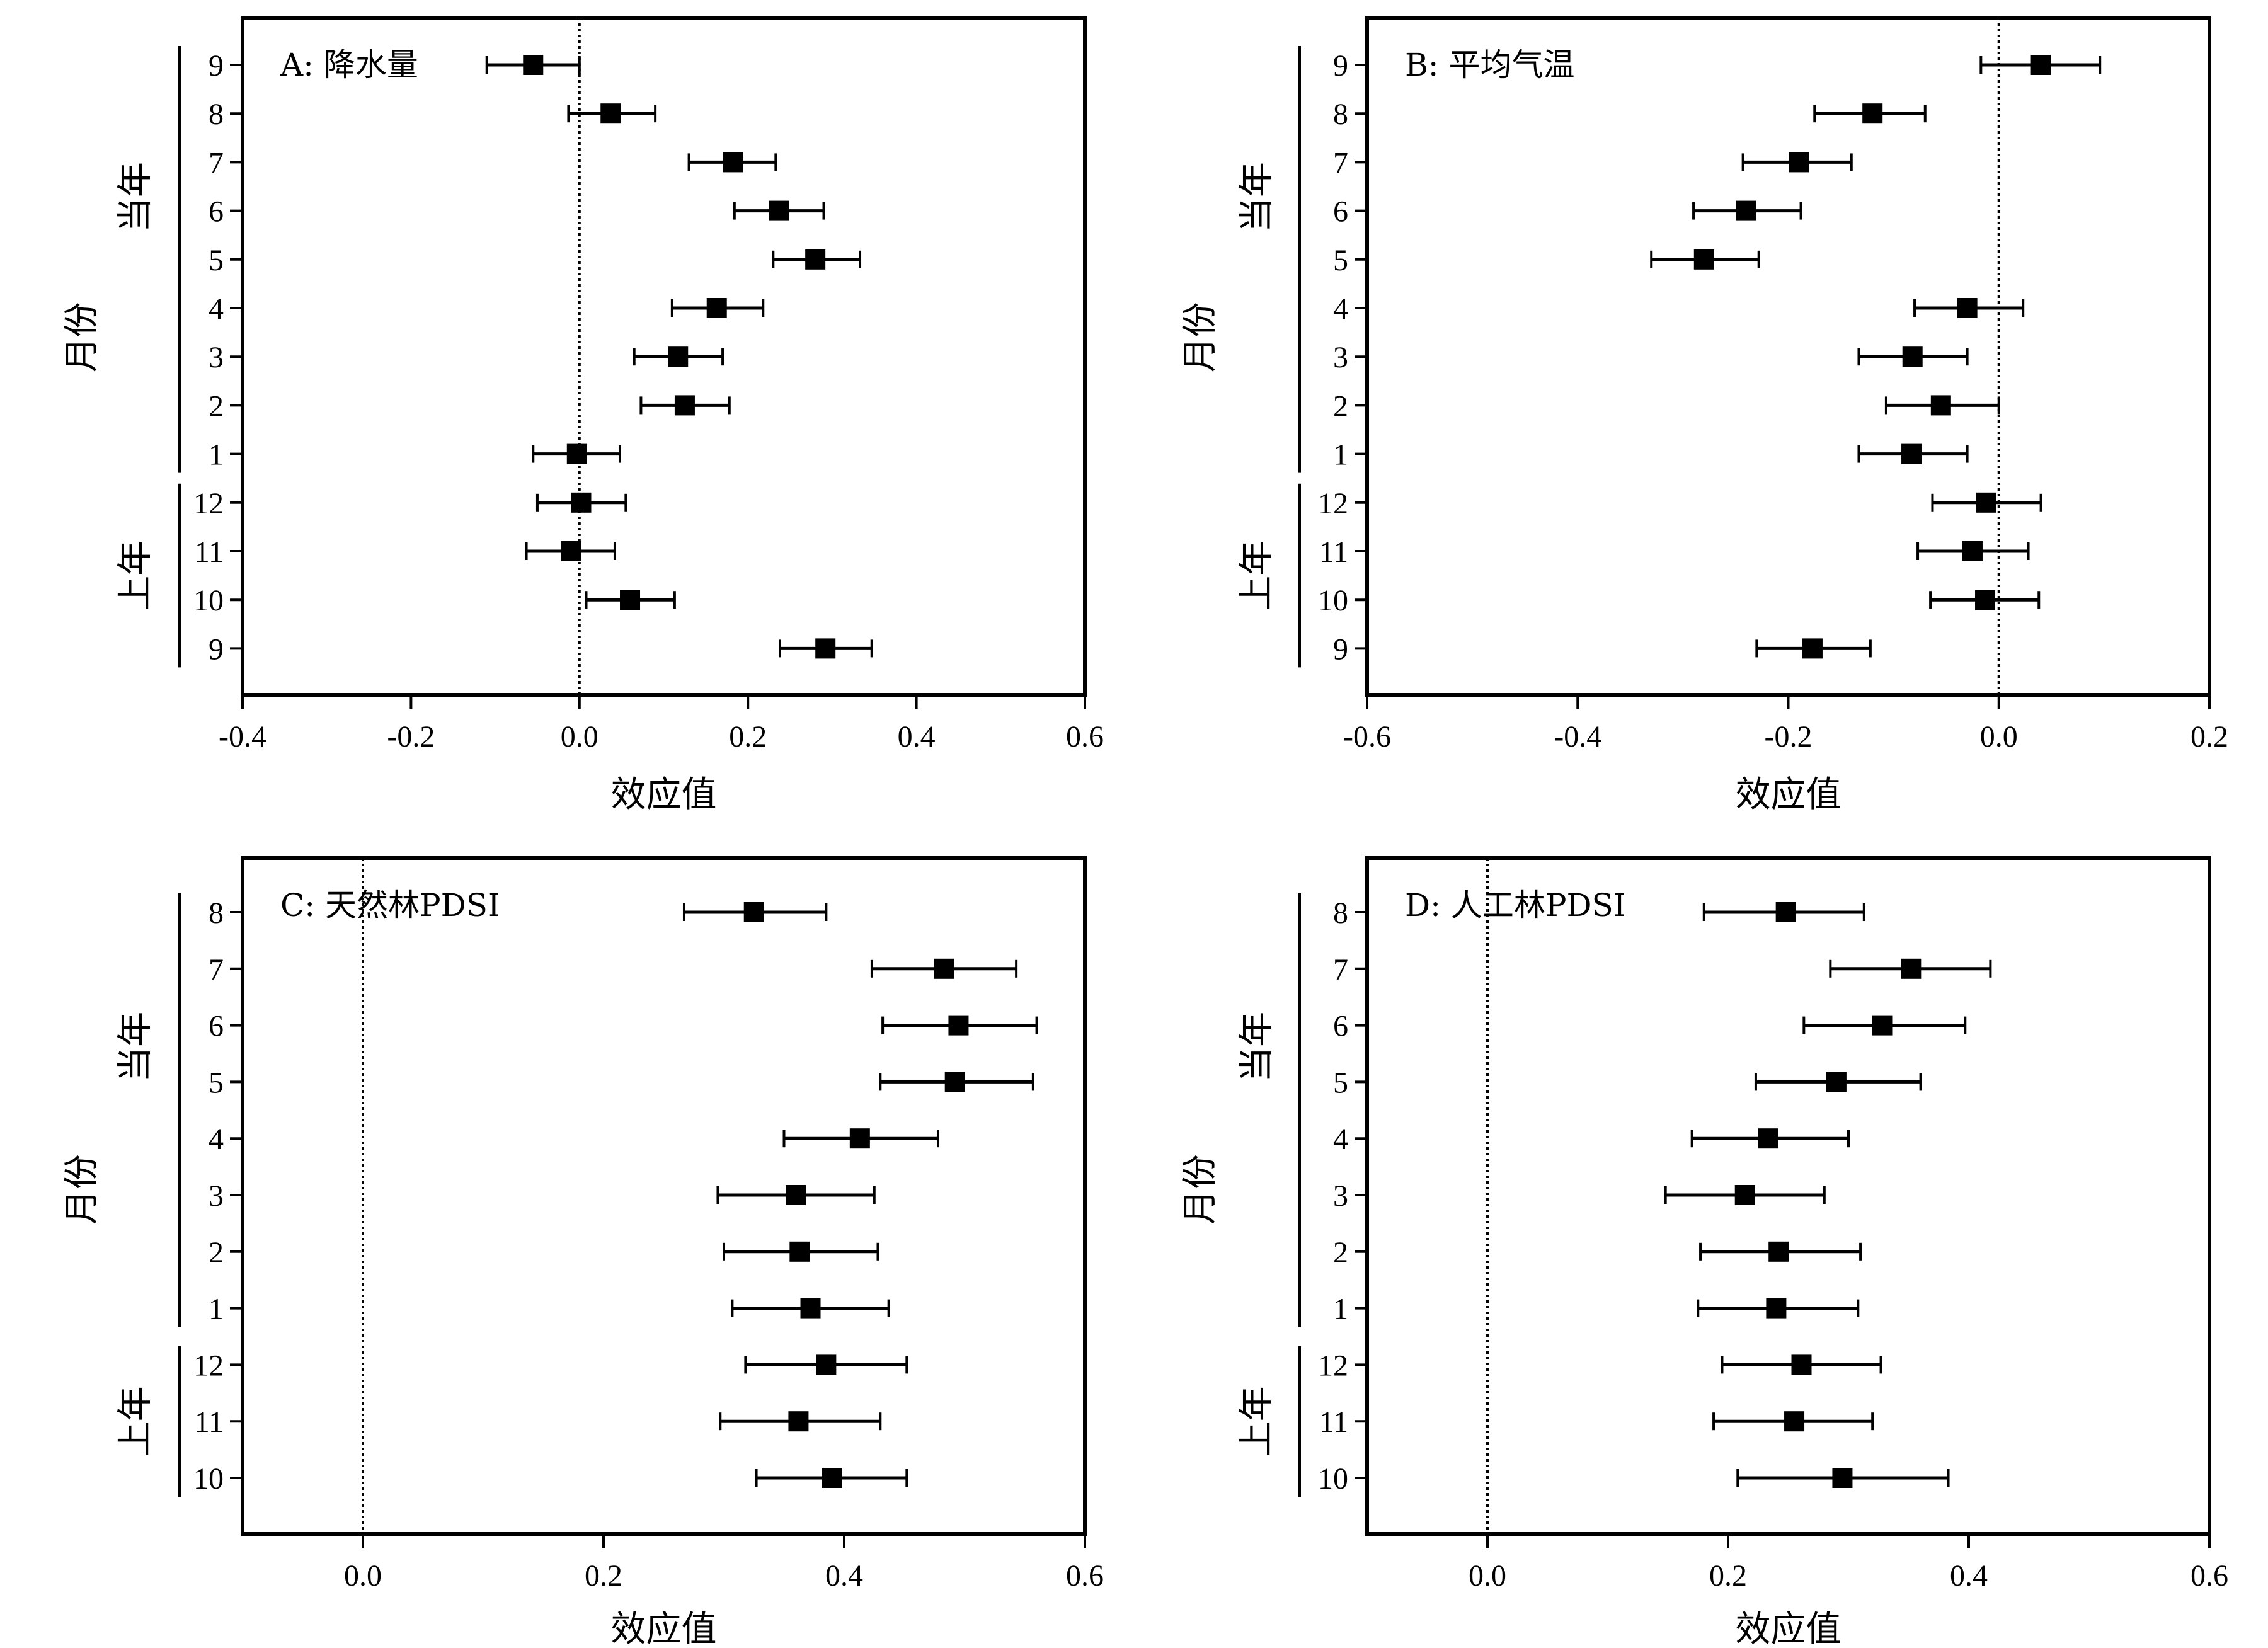 The height and width of the screenshot is (1648, 2268). I want to click on y-axis-title-a: 月份, so click(82, 337).